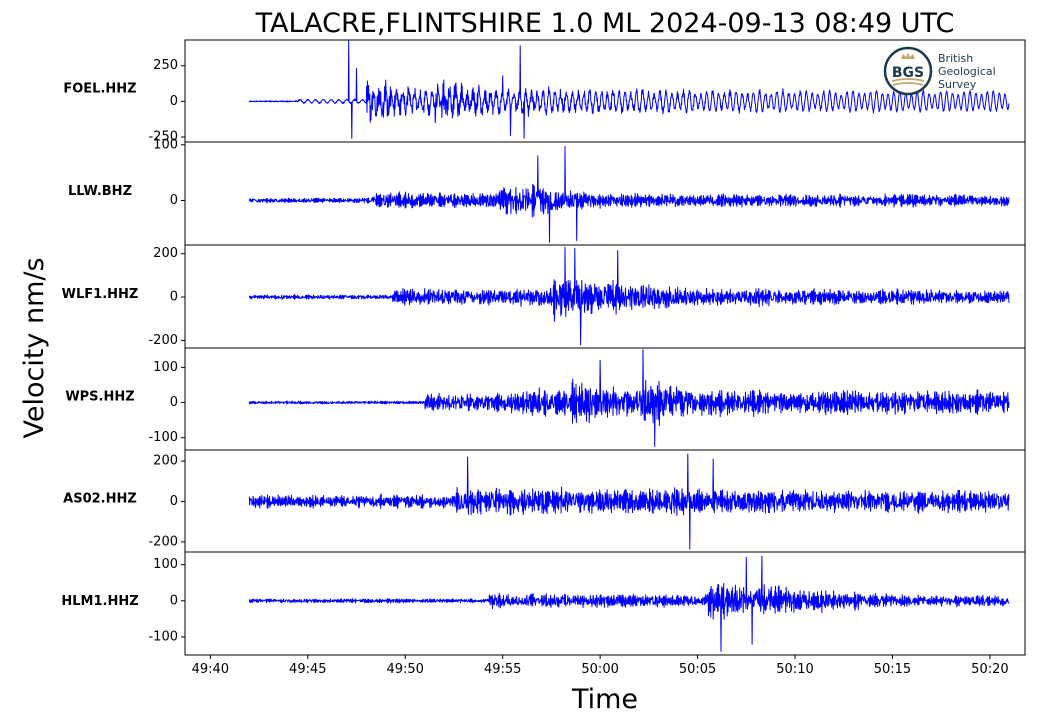 This screenshot has width=1046, height=723. I want to click on bgs-logo-line-3: Survey, so click(957, 84).